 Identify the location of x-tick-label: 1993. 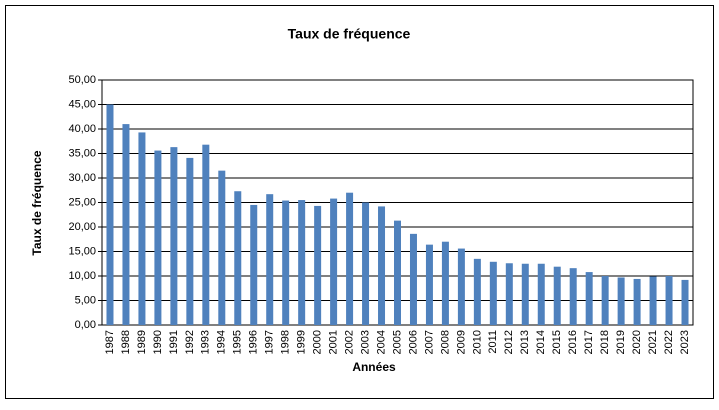
(206, 342).